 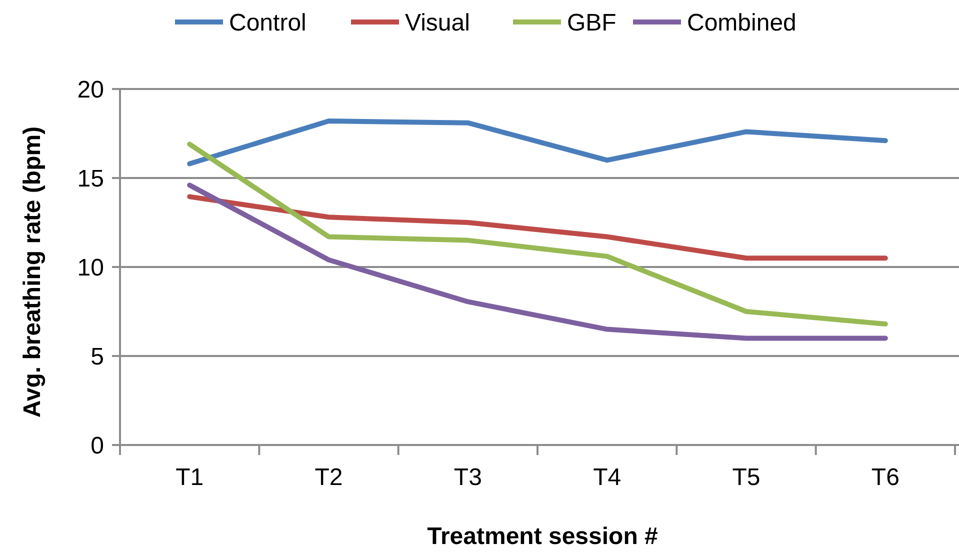 What do you see at coordinates (746, 477) in the screenshot?
I see `x-tick-label: T5` at bounding box center [746, 477].